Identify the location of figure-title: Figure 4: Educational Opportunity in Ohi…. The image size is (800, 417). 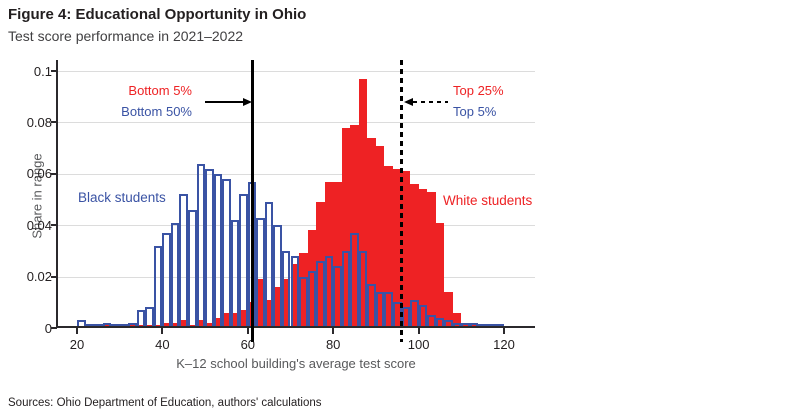
(157, 14).